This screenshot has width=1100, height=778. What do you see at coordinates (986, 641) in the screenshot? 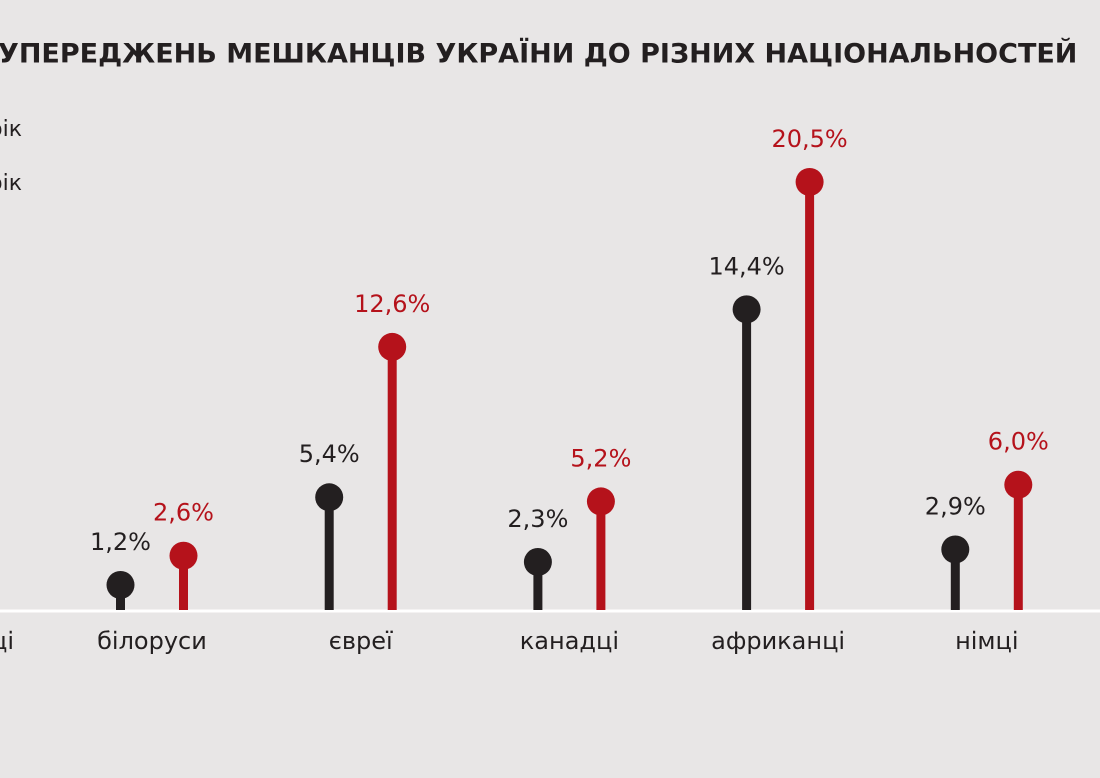
I see `x-tick-label: німці` at bounding box center [986, 641].